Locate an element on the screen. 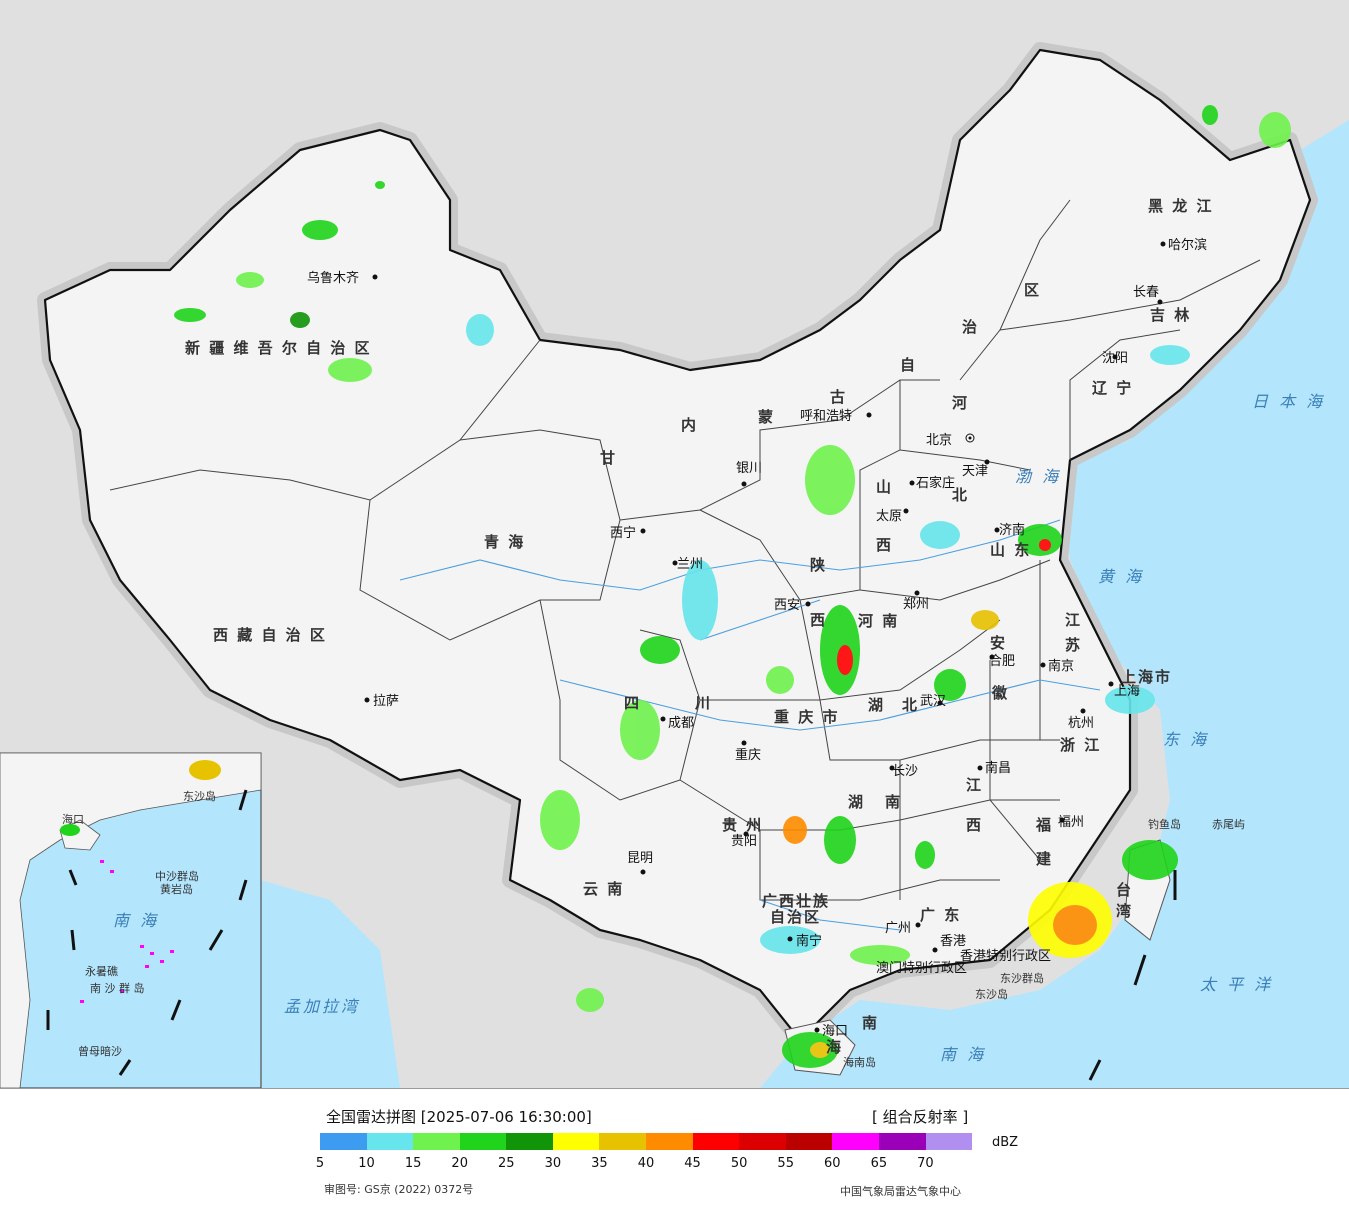 This screenshot has width=1349, height=1209. svg-text: 南昌 is located at coordinates (998, 768).